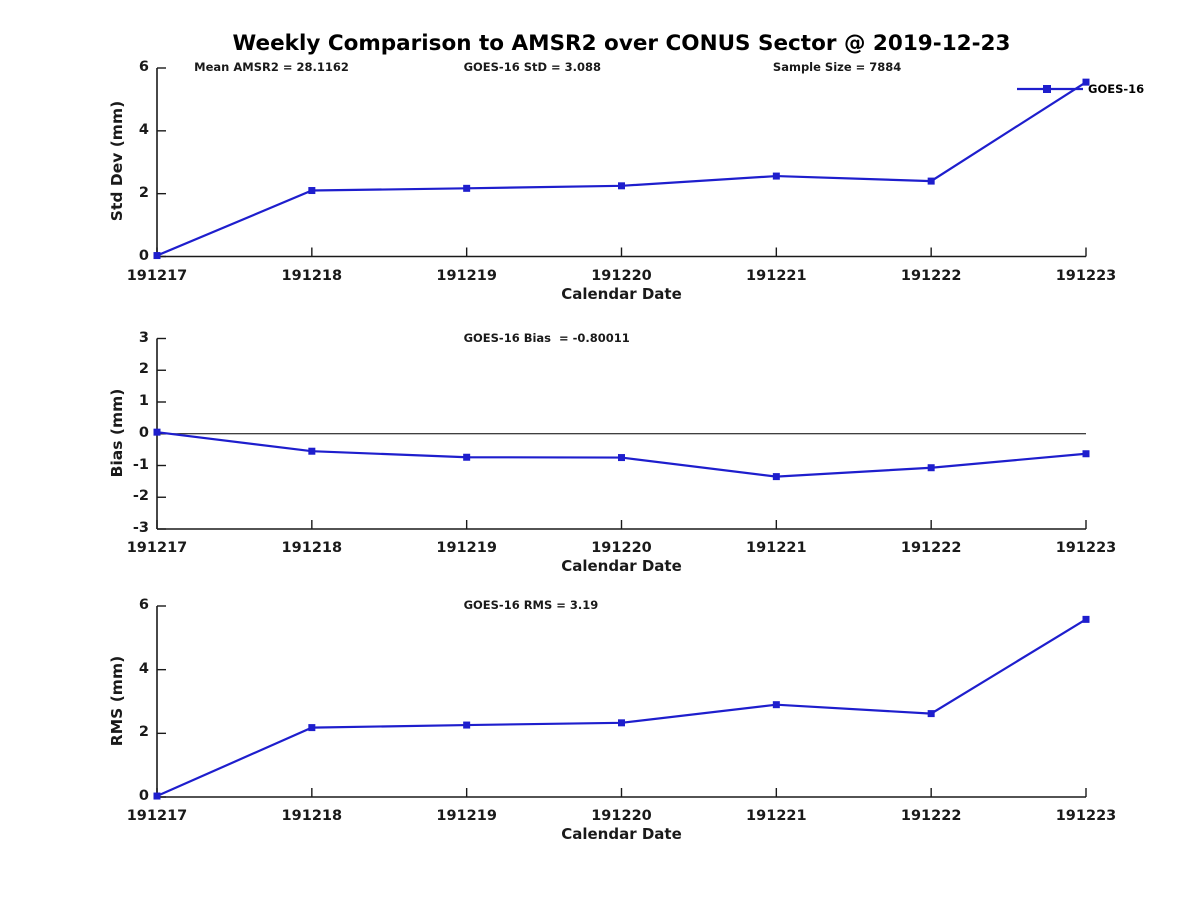 The height and width of the screenshot is (900, 1200). What do you see at coordinates (143, 668) in the screenshot?
I see `rms-y-tick-label: 4` at bounding box center [143, 668].